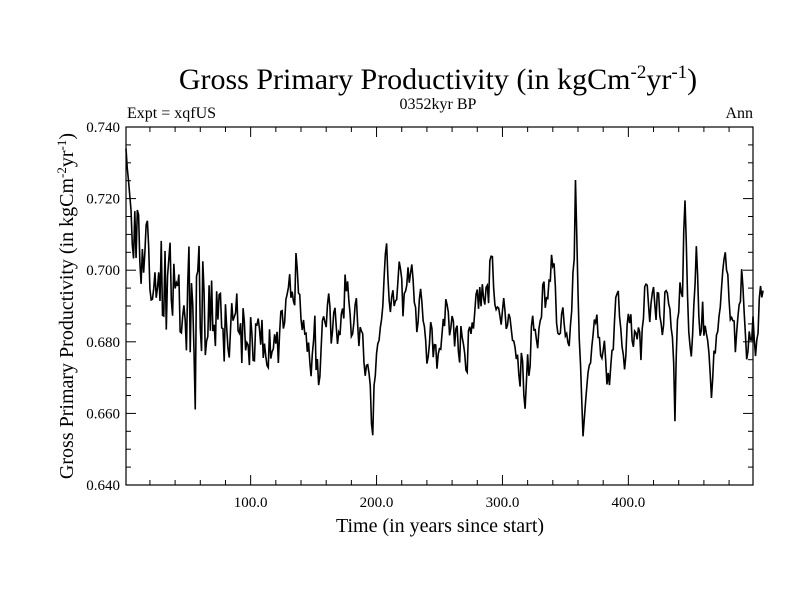 The width and height of the screenshot is (800, 600). Describe the element at coordinates (103, 414) in the screenshot. I see `y-tick-label: 0.660` at that location.